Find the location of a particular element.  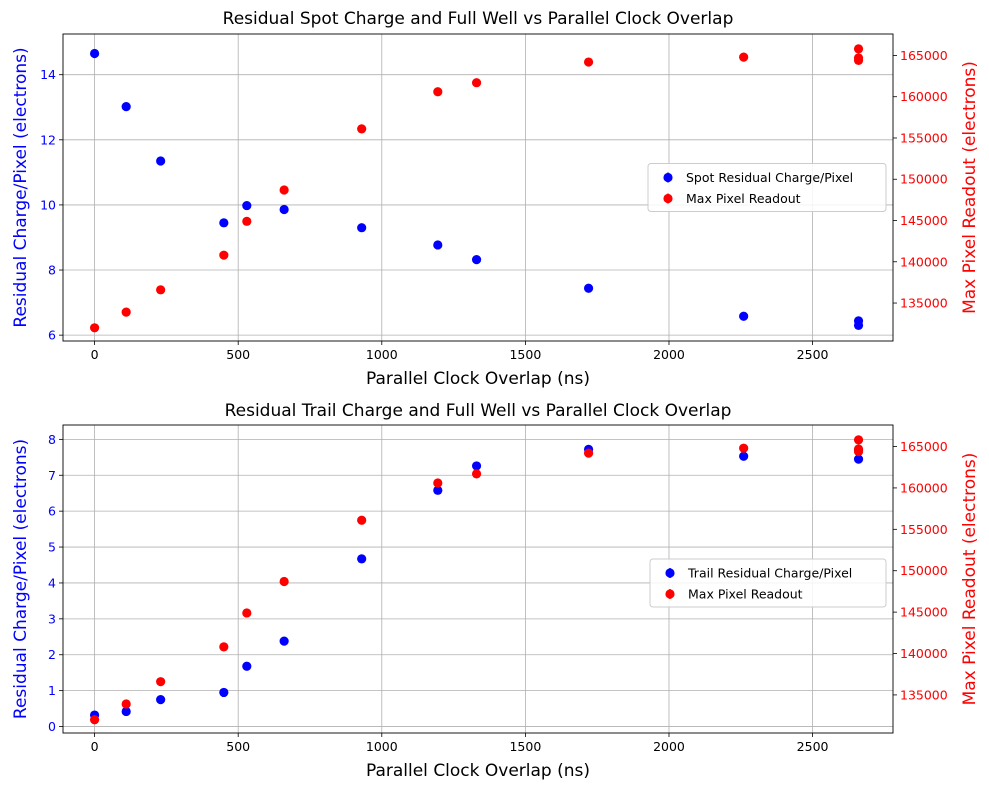

y-left-tick-label: 4 is located at coordinates (52, 582).